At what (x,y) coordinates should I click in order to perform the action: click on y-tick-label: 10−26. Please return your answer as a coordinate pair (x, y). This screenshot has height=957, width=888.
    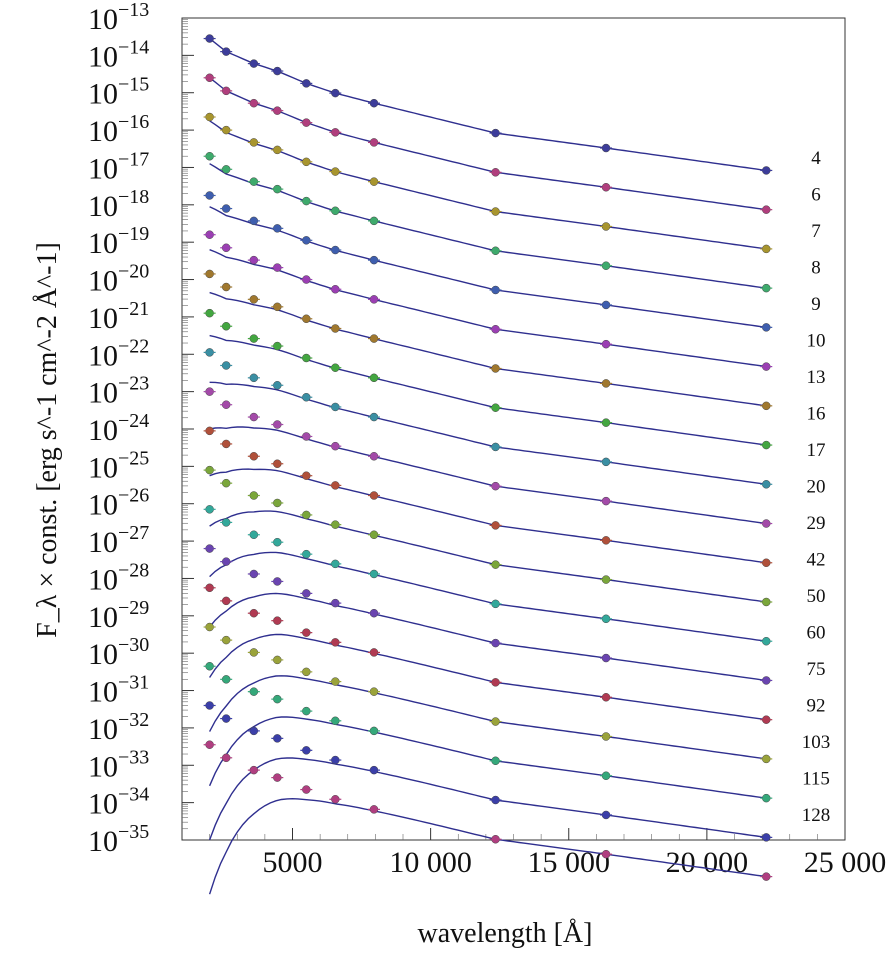
    Looking at the image, I should click on (118, 503).